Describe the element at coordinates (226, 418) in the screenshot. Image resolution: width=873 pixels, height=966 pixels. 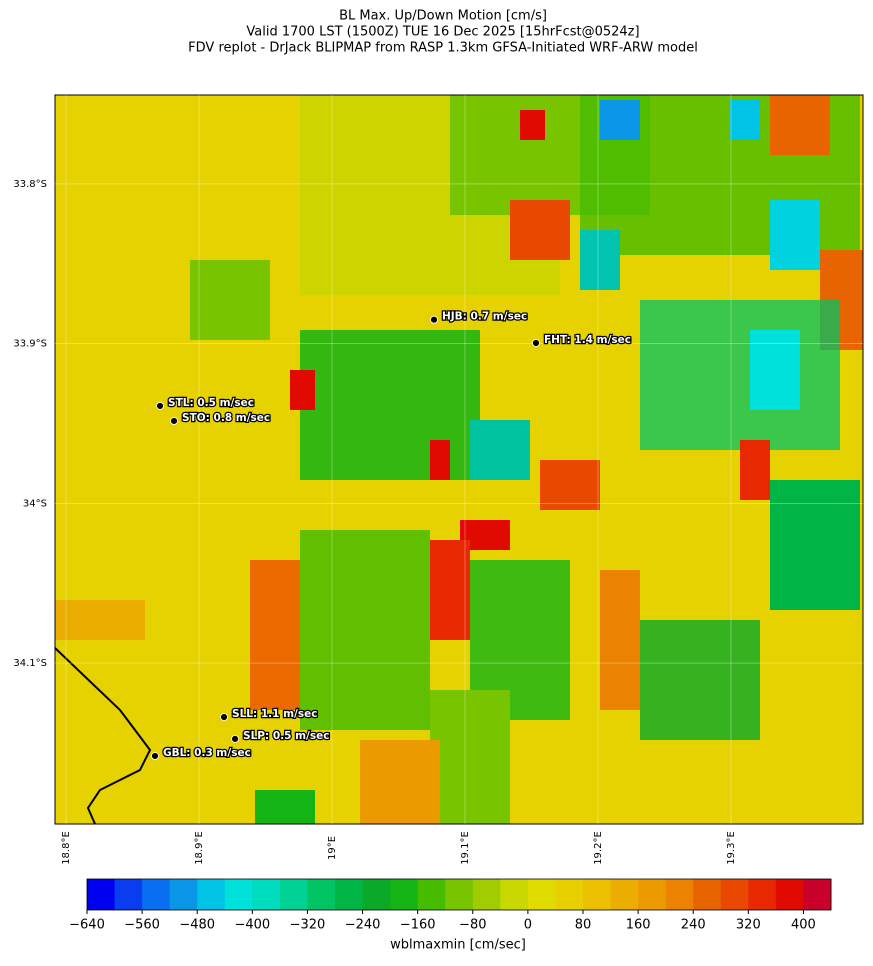
I see `station-label: STO: 0.8 m/sec` at that location.